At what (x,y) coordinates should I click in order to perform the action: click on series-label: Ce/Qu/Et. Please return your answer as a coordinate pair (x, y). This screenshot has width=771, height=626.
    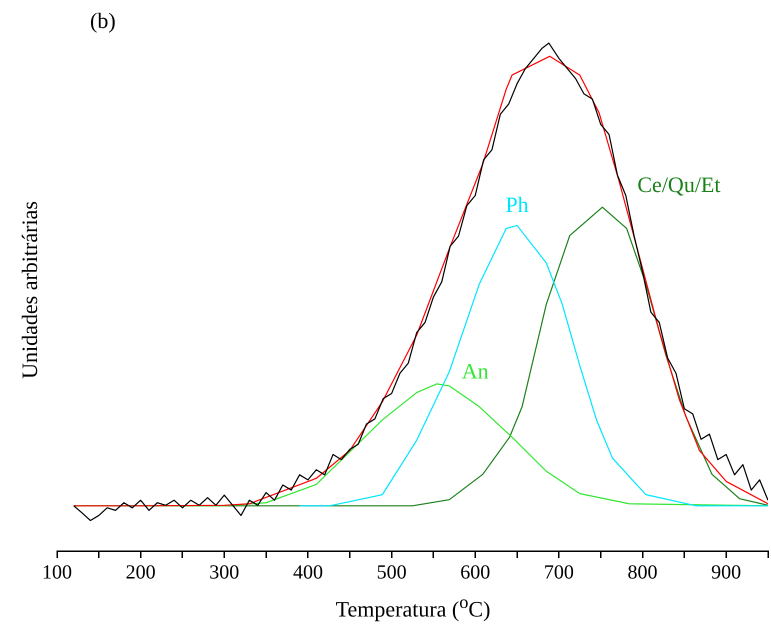
    Looking at the image, I should click on (678, 184).